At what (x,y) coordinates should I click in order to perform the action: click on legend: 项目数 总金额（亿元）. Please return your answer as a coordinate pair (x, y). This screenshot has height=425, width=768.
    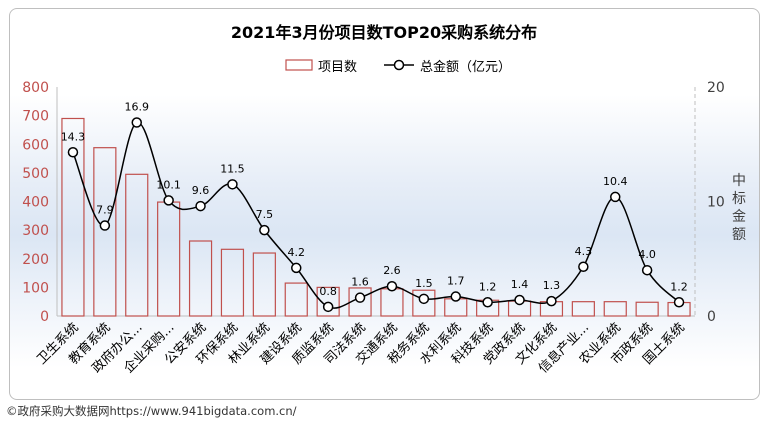
    Looking at the image, I should click on (398, 67).